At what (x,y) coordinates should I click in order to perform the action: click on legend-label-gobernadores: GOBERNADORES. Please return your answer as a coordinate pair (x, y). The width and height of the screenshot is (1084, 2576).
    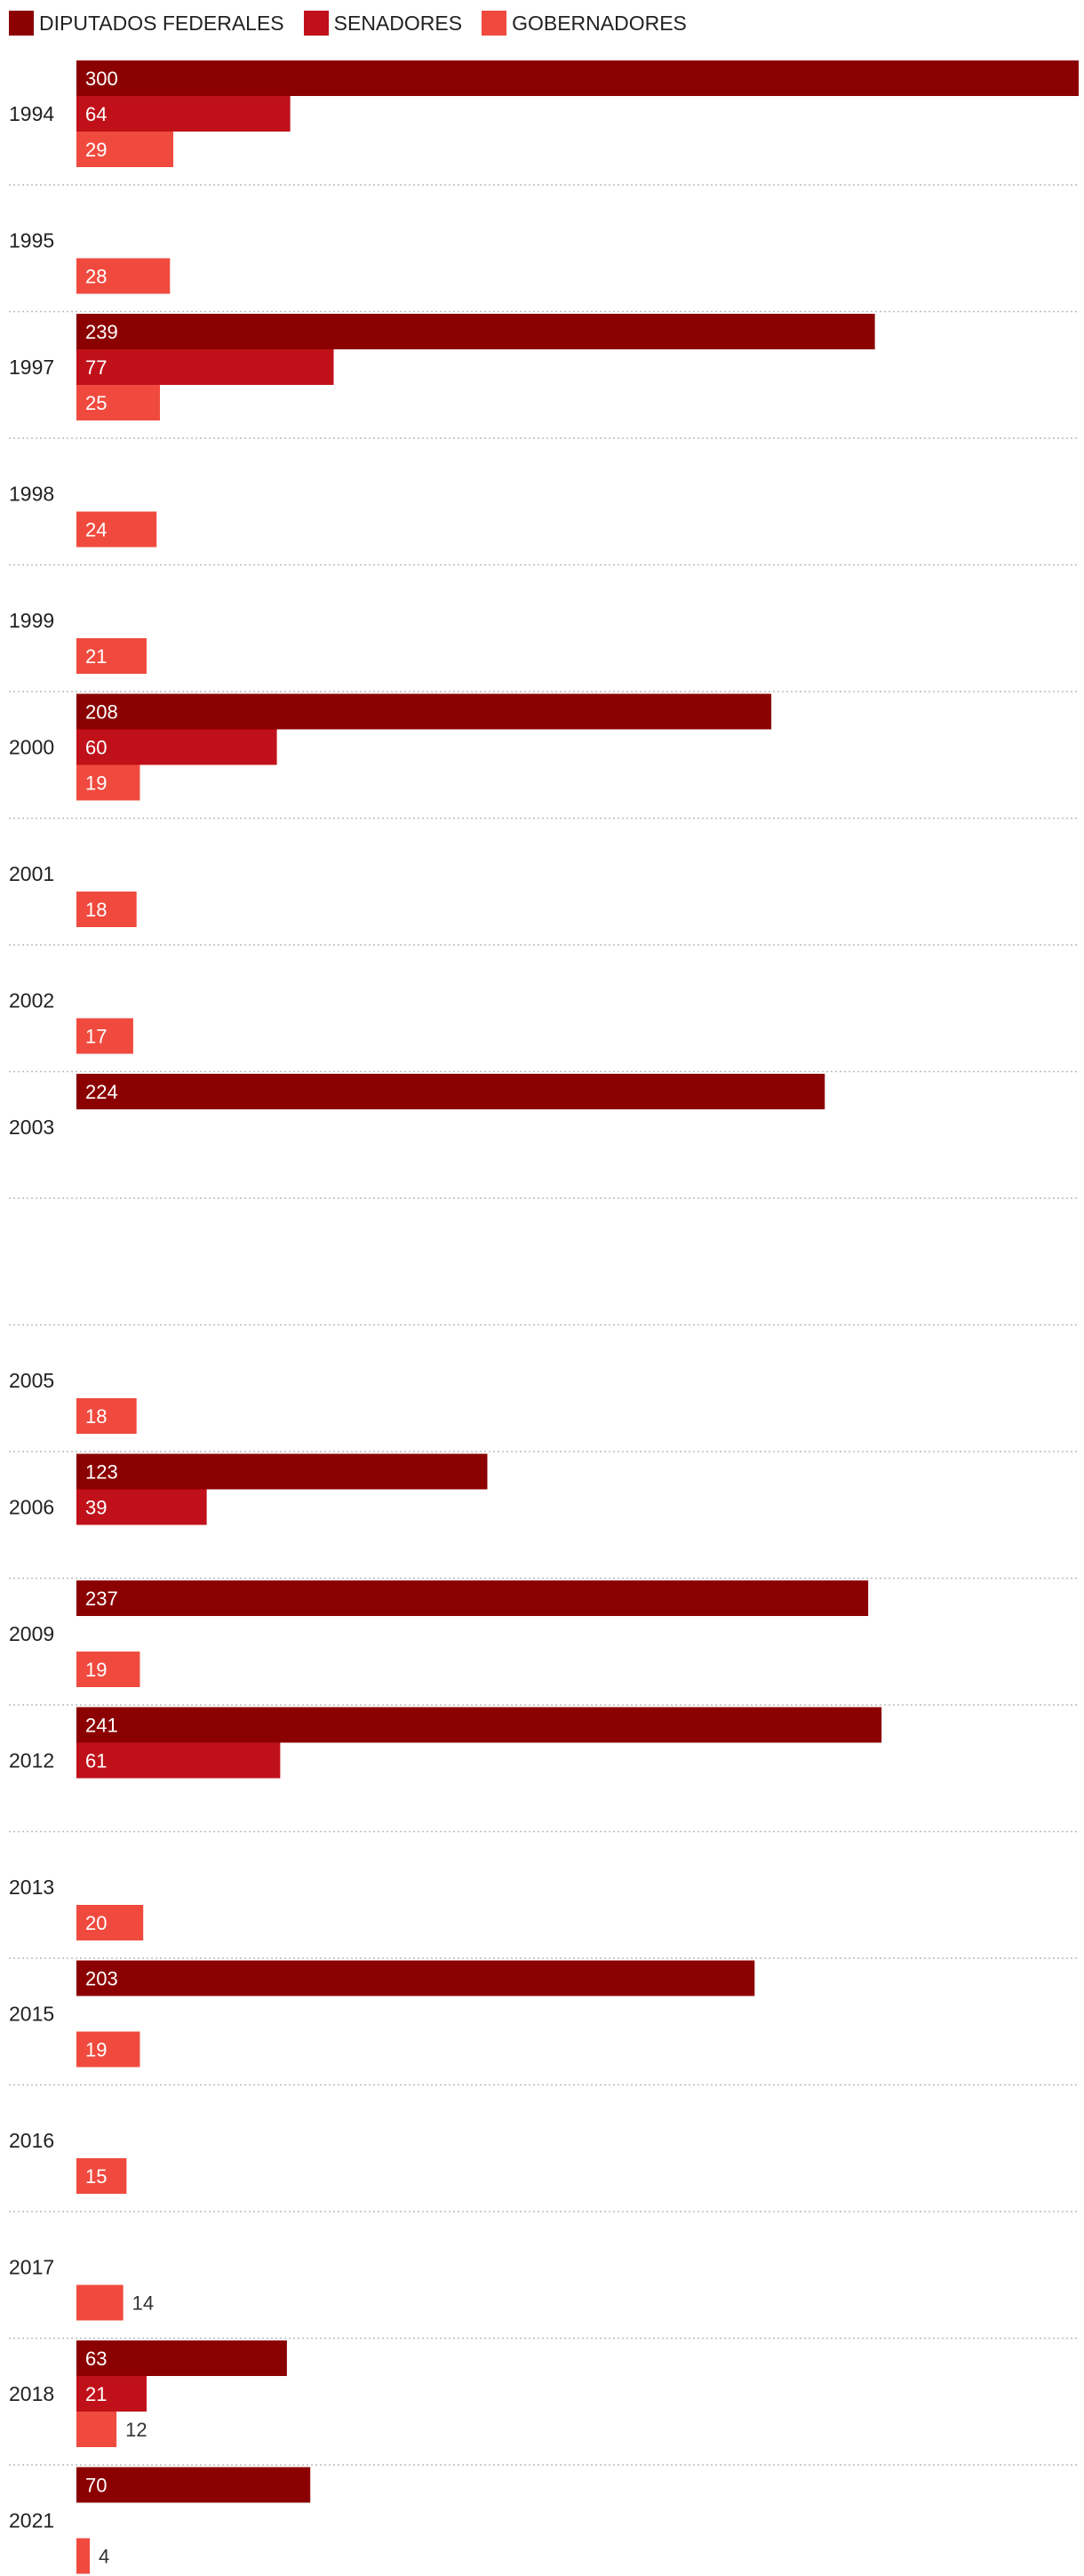
    Looking at the image, I should click on (600, 23).